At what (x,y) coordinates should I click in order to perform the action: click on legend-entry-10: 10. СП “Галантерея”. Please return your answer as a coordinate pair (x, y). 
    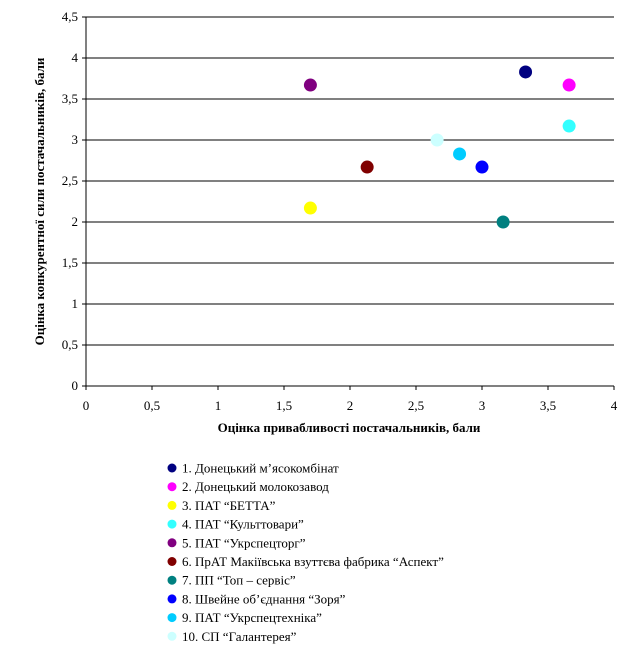
    Looking at the image, I should click on (239, 636).